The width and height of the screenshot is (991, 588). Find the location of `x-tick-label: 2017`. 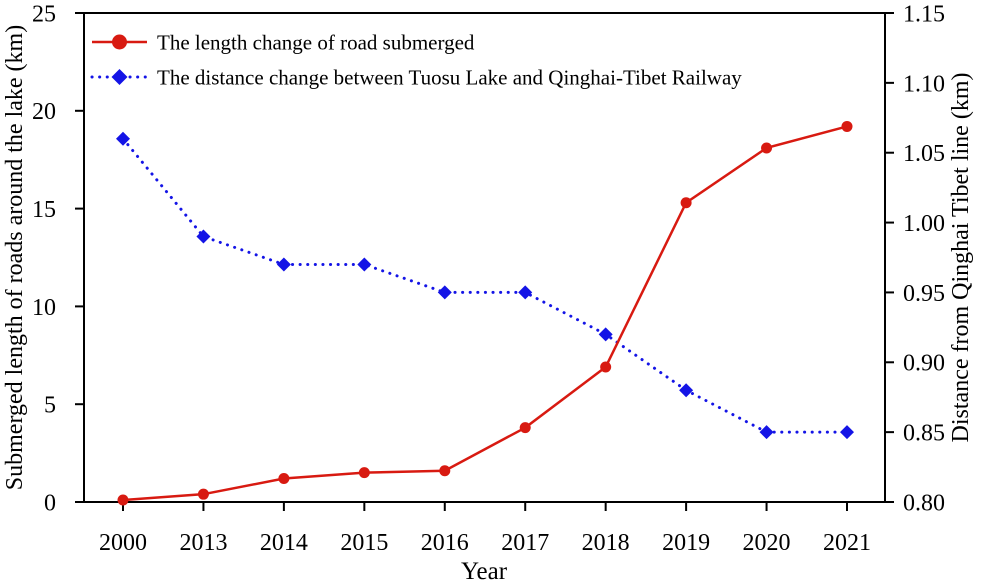

x-tick-label: 2017 is located at coordinates (525, 543).